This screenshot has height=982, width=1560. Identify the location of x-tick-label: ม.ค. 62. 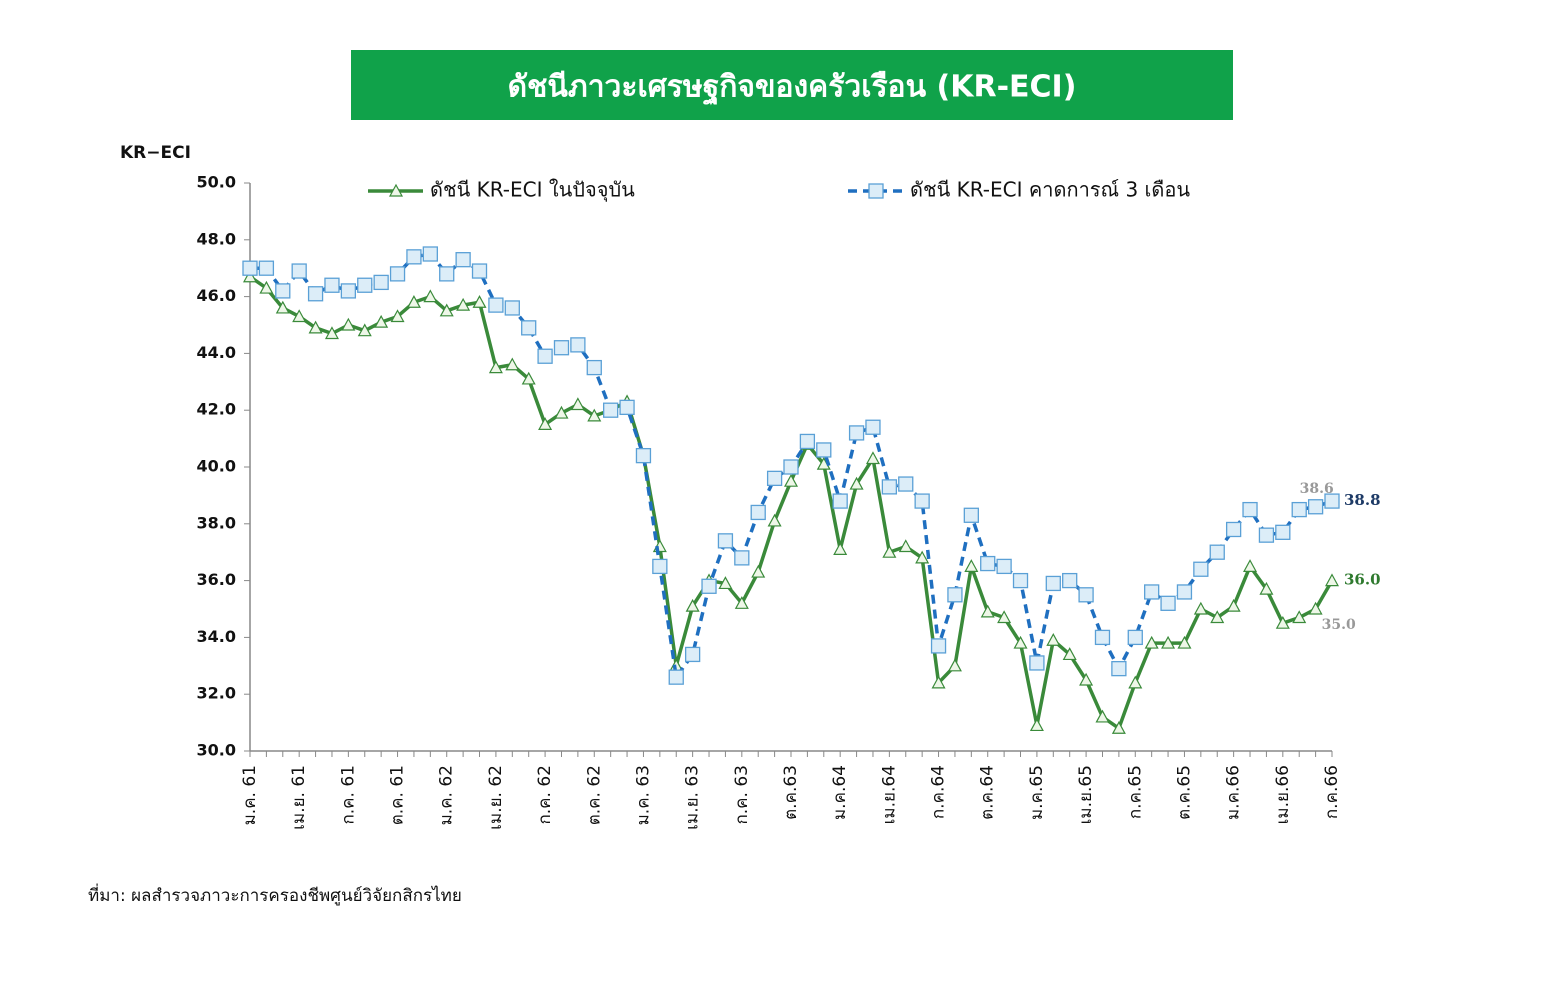
(447, 795).